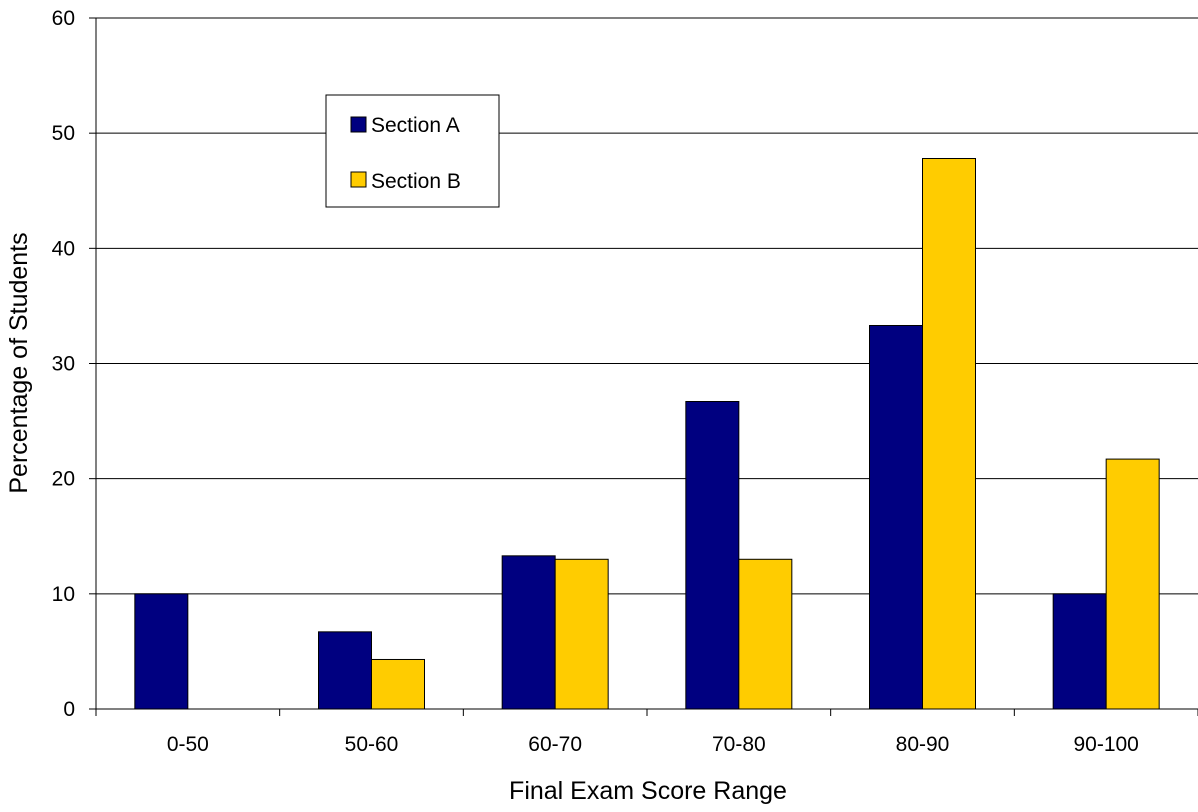  What do you see at coordinates (358, 179) in the screenshot?
I see `legend-swatch-section-b` at bounding box center [358, 179].